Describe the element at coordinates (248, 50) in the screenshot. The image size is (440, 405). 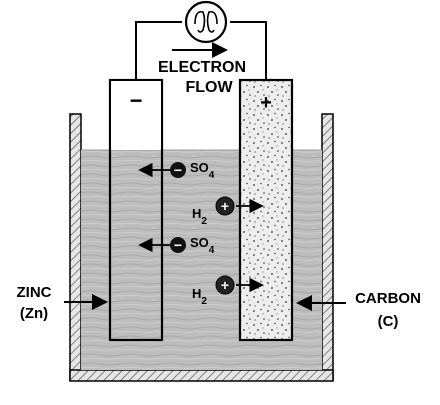
I see `wire-right` at that location.